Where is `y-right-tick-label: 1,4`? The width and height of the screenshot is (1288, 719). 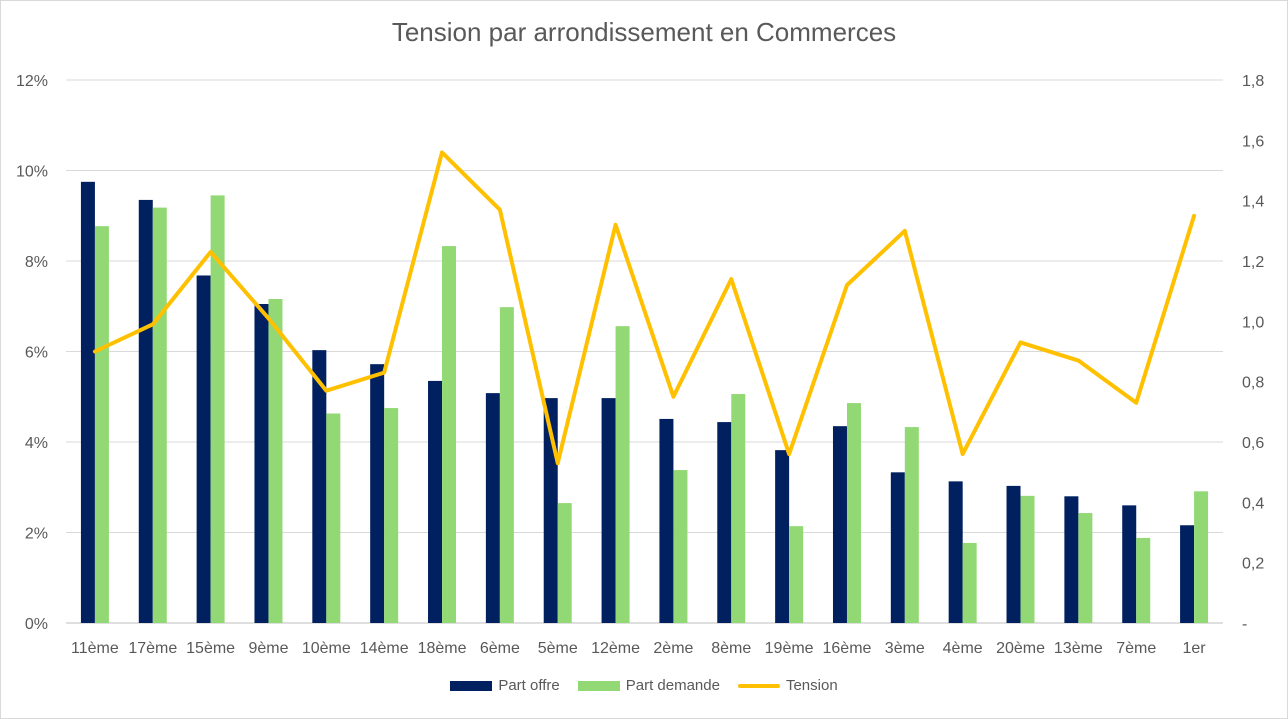
y-right-tick-label: 1,4 is located at coordinates (1253, 202).